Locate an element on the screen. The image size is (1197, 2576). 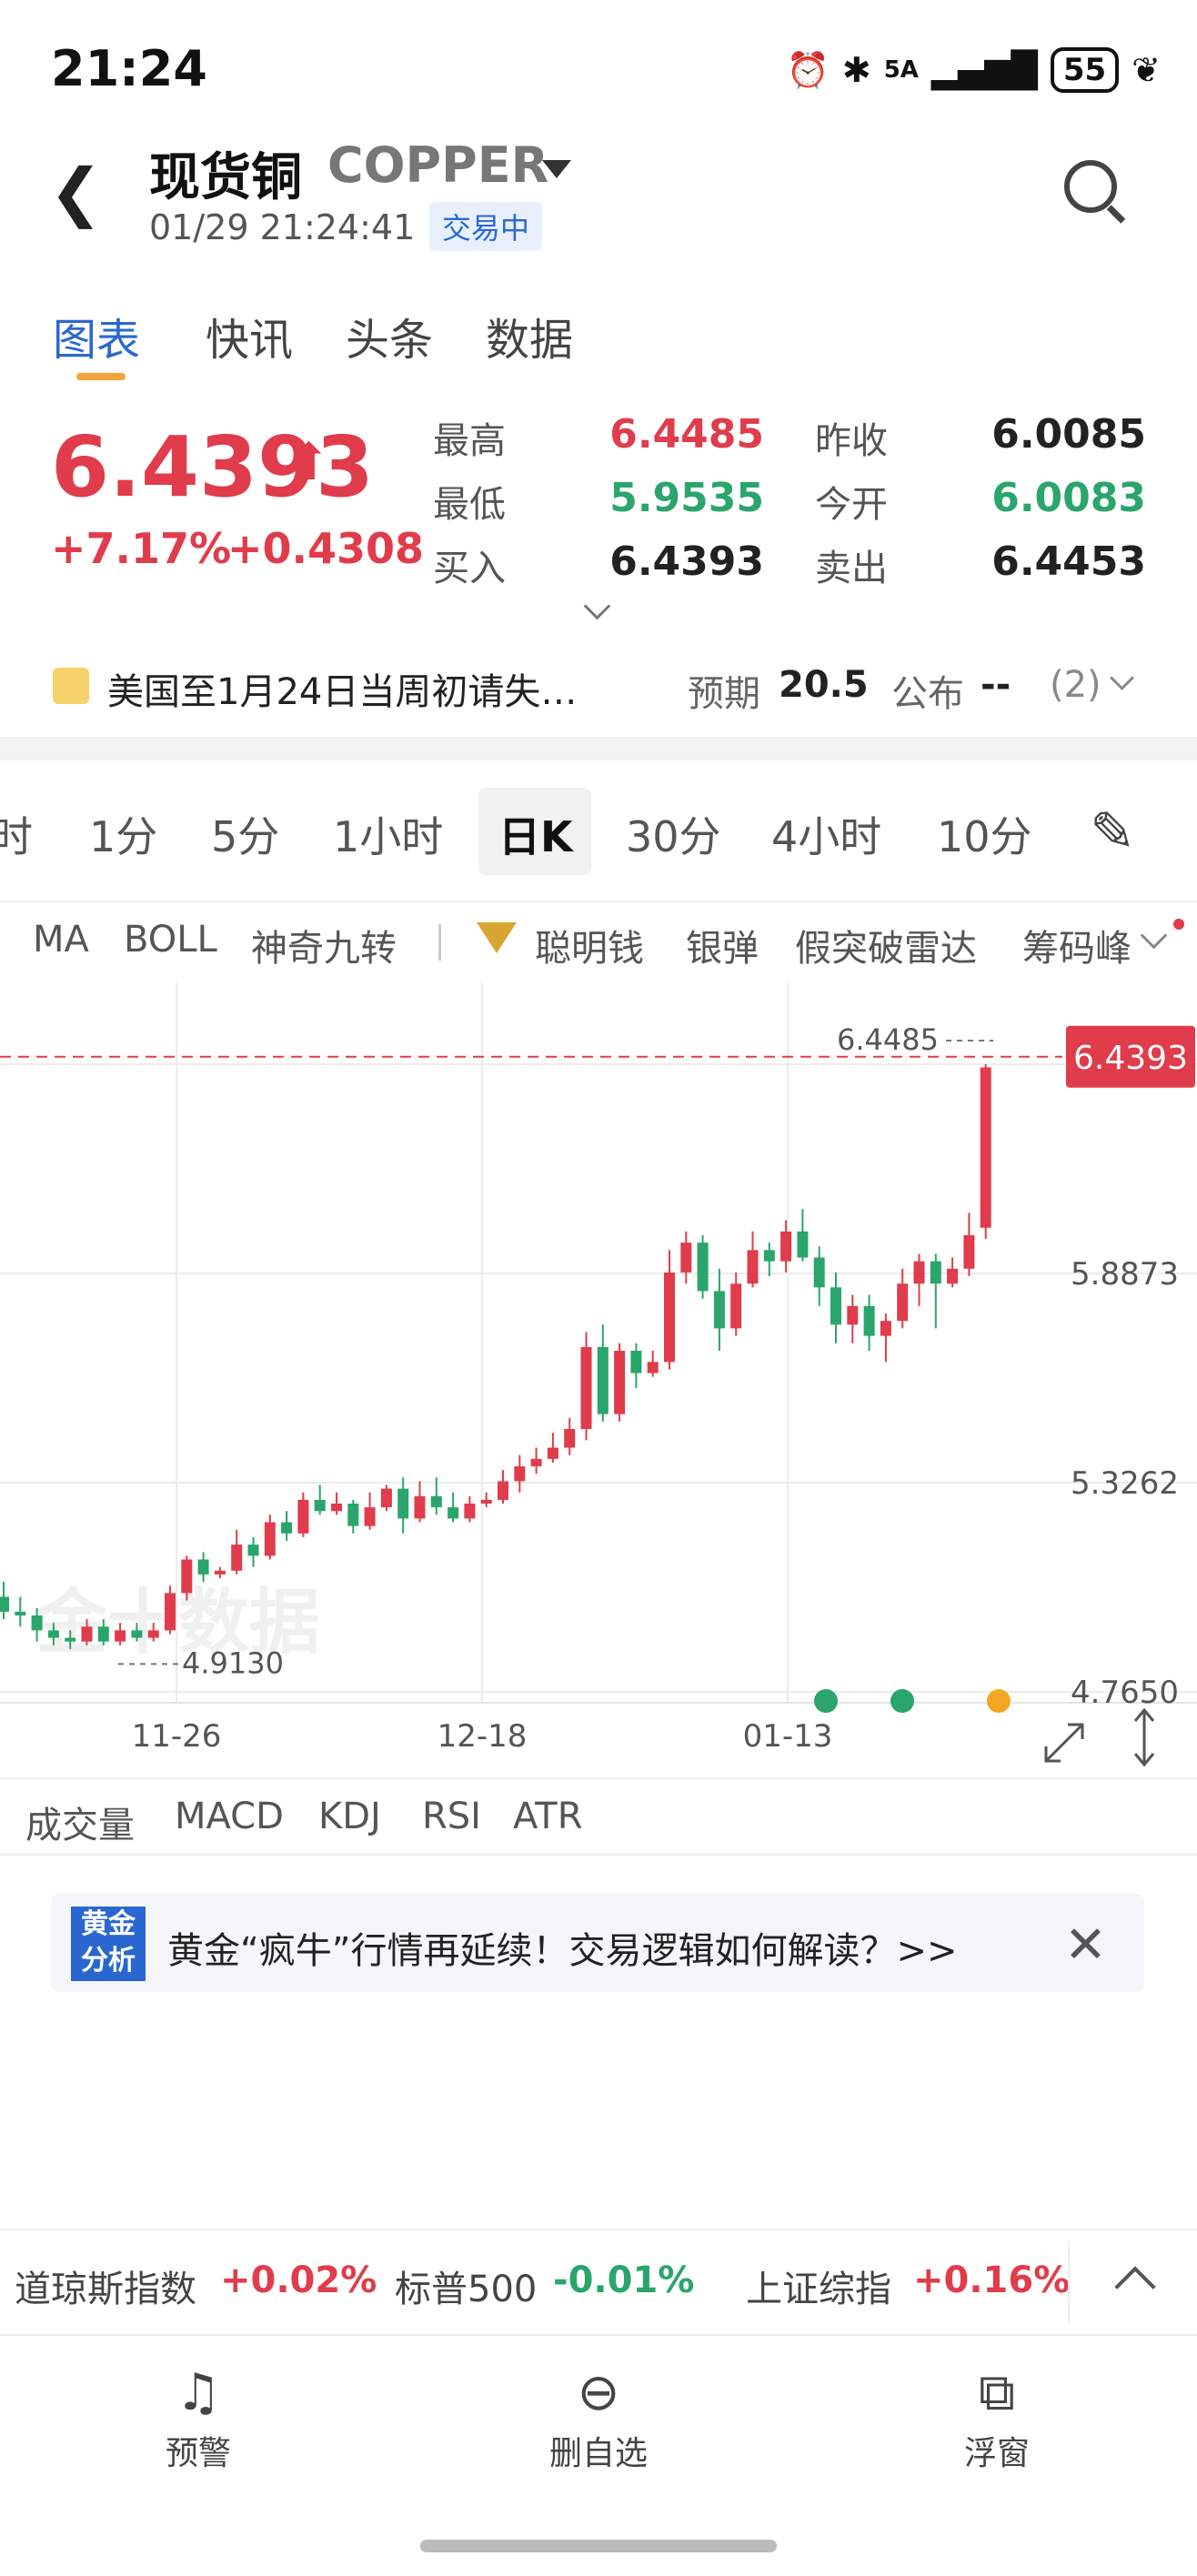
minus-circle-icon: ⊖ is located at coordinates (598, 2392).